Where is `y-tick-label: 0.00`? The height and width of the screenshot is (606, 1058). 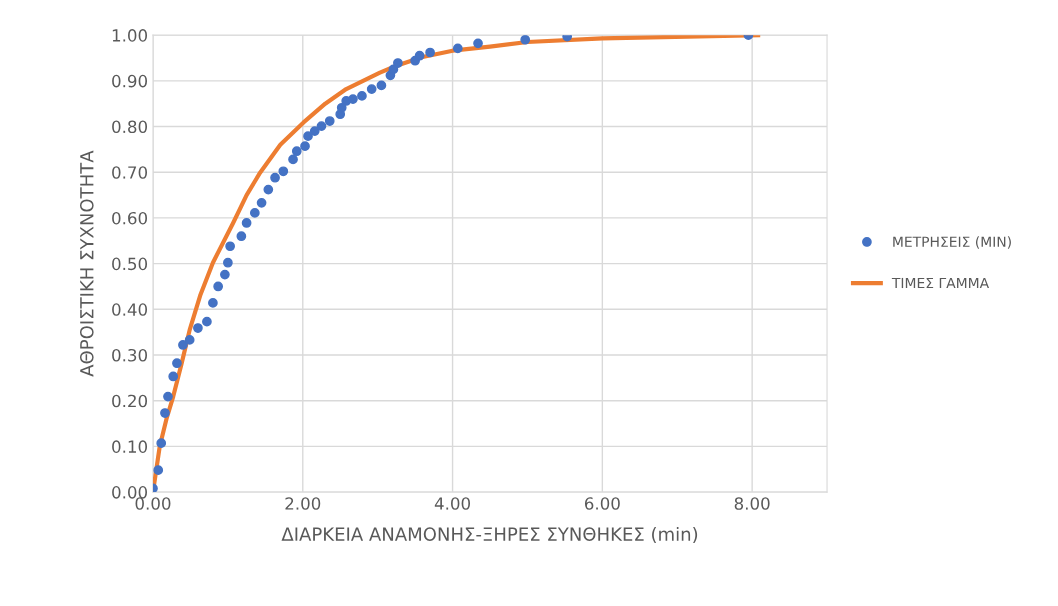 y-tick-label: 0.00 is located at coordinates (130, 492).